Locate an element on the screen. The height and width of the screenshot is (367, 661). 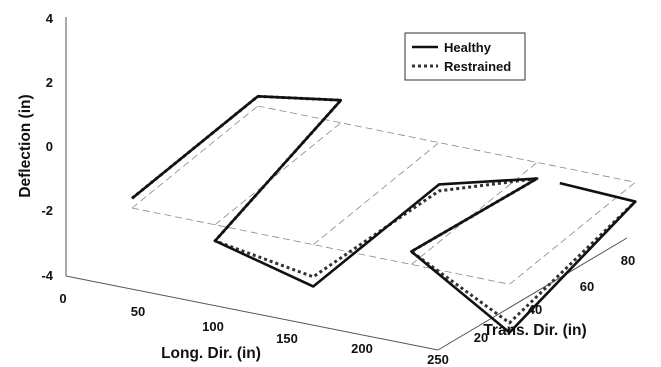
legend-label: Healthy is located at coordinates (468, 47).